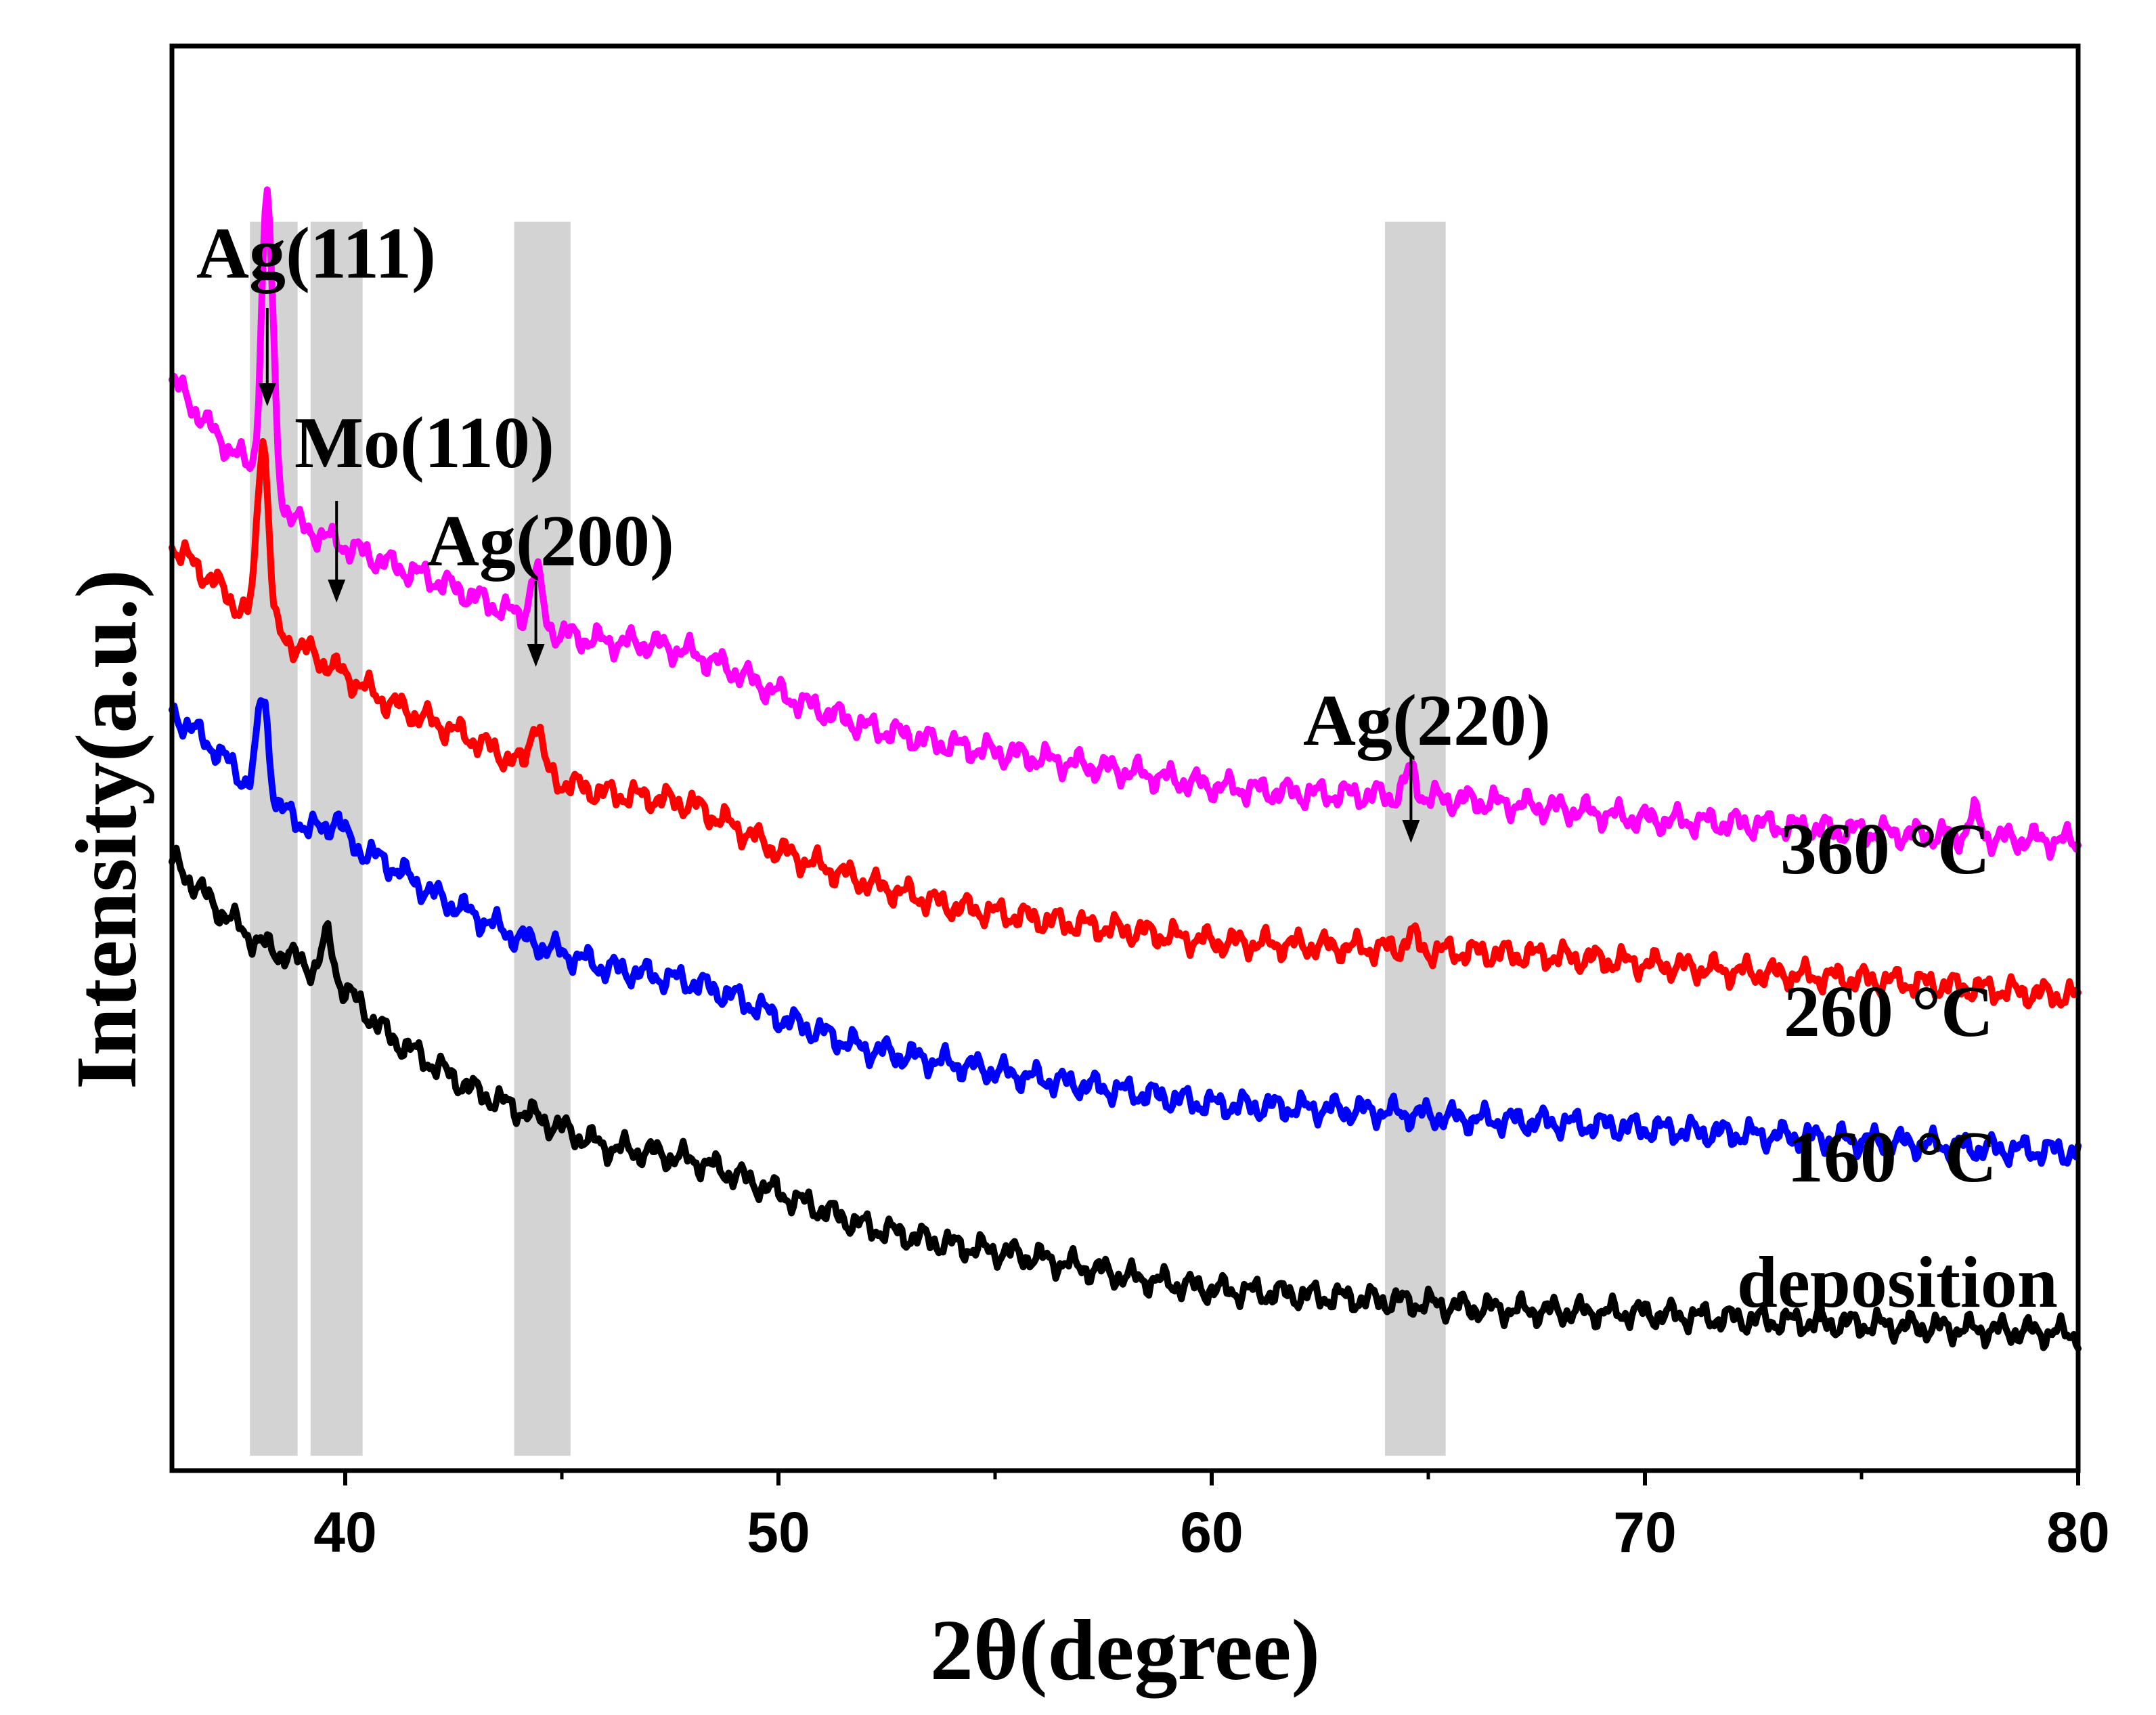 This screenshot has width=2156, height=1715. What do you see at coordinates (779, 1532) in the screenshot?
I see `x-tick-label: 50` at bounding box center [779, 1532].